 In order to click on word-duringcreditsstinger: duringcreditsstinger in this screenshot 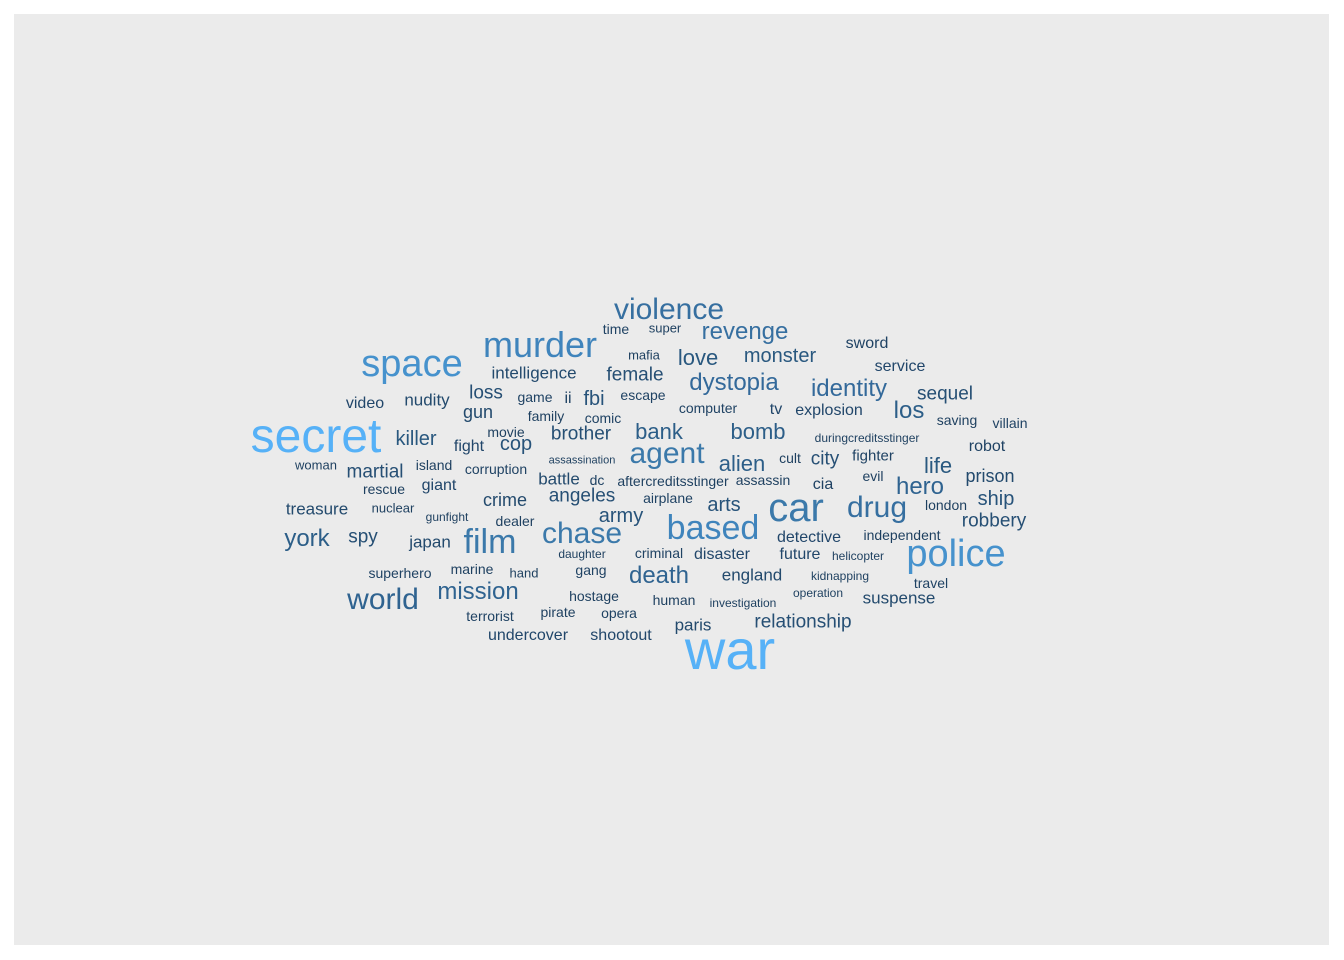, I will do `click(867, 438)`.